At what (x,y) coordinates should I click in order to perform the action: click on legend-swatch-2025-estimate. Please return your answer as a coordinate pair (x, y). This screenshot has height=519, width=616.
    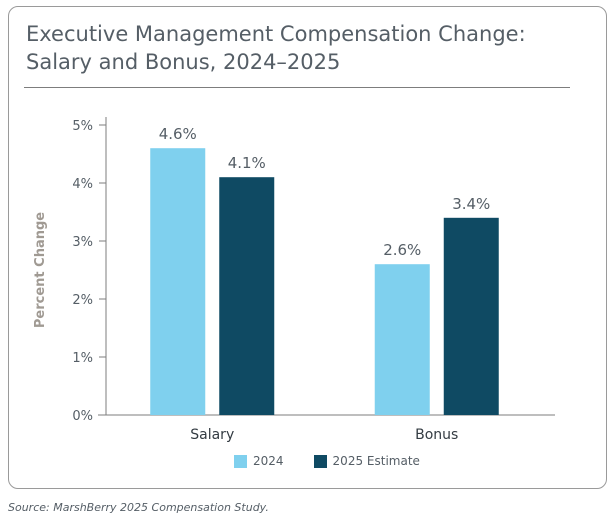
    Looking at the image, I should click on (320, 461).